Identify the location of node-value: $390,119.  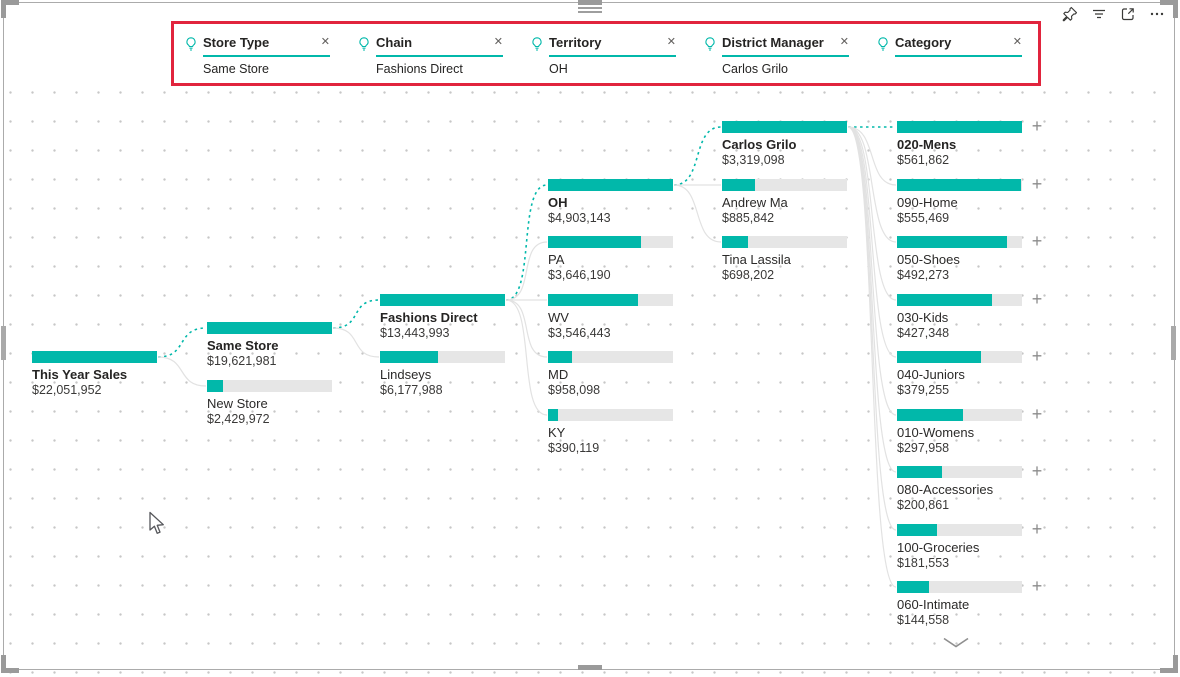
(574, 448).